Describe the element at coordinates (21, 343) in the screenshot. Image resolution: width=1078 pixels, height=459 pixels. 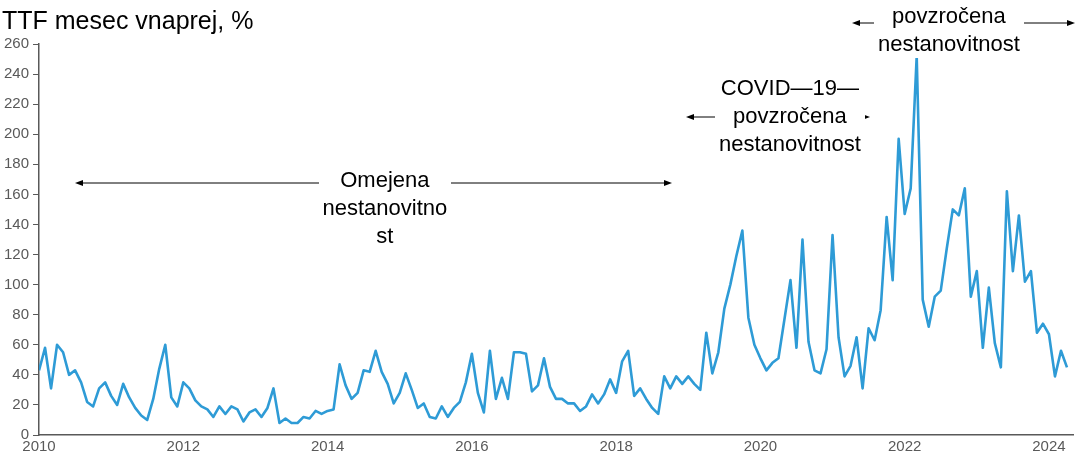
I see `y-tick-label: 60` at that location.